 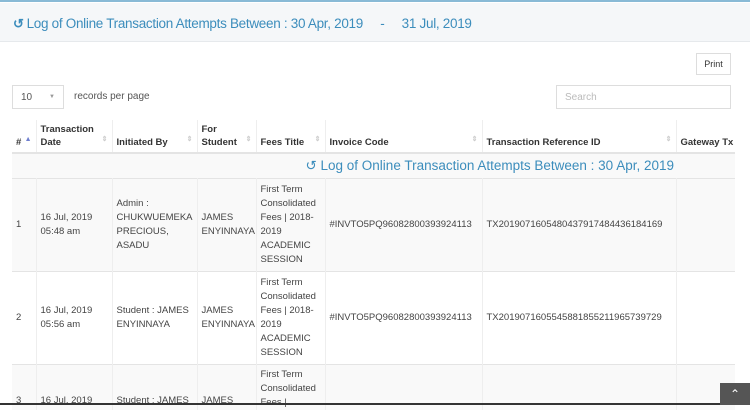 What do you see at coordinates (713, 64) in the screenshot?
I see `print-button: Print` at bounding box center [713, 64].